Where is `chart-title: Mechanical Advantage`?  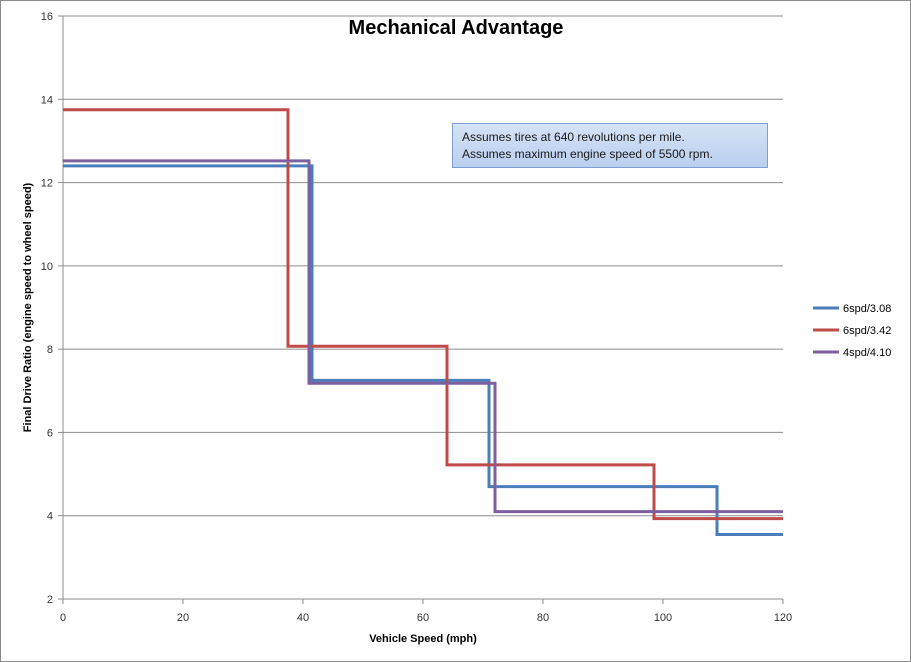 chart-title: Mechanical Advantage is located at coordinates (456, 28).